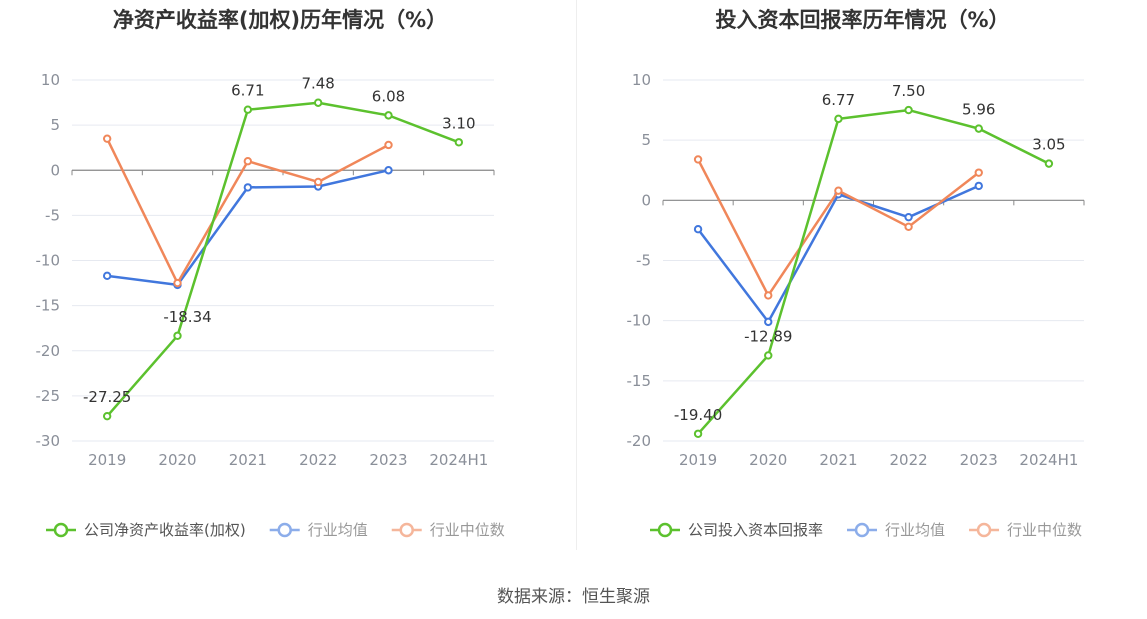 Image resolution: width=1147 pixels, height=619 pixels. Describe the element at coordinates (573, 597) in the screenshot. I see `data-source-note: 数据来源：恒生聚源` at that location.